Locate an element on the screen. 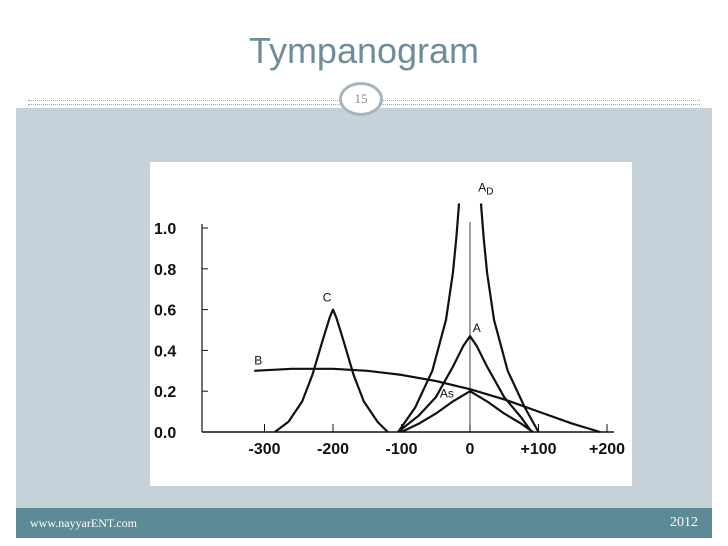 The image size is (728, 546). y-tick-label: 0.4 is located at coordinates (165, 351).